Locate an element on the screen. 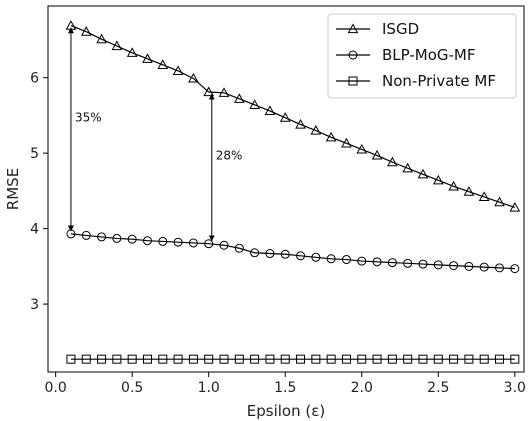 This screenshot has height=421, width=530. series-square is located at coordinates (293, 359).